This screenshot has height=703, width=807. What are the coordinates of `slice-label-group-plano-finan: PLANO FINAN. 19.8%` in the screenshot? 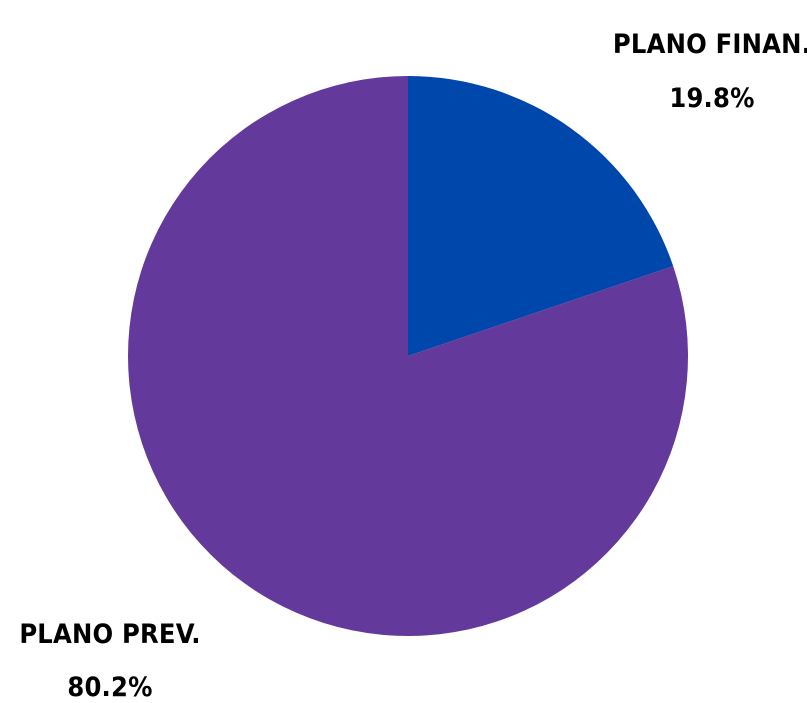 It's located at (710, 71).